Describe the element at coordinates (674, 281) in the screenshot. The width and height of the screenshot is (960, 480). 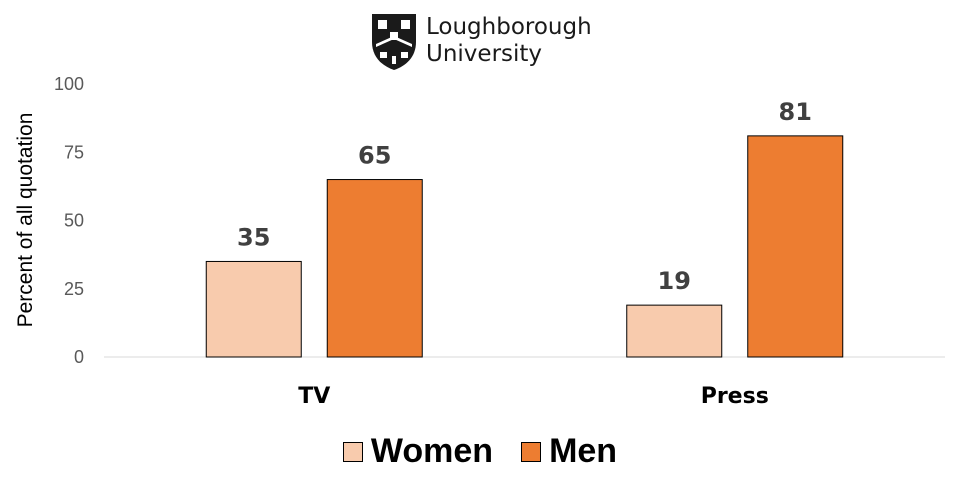
I see `data-label: 19` at that location.